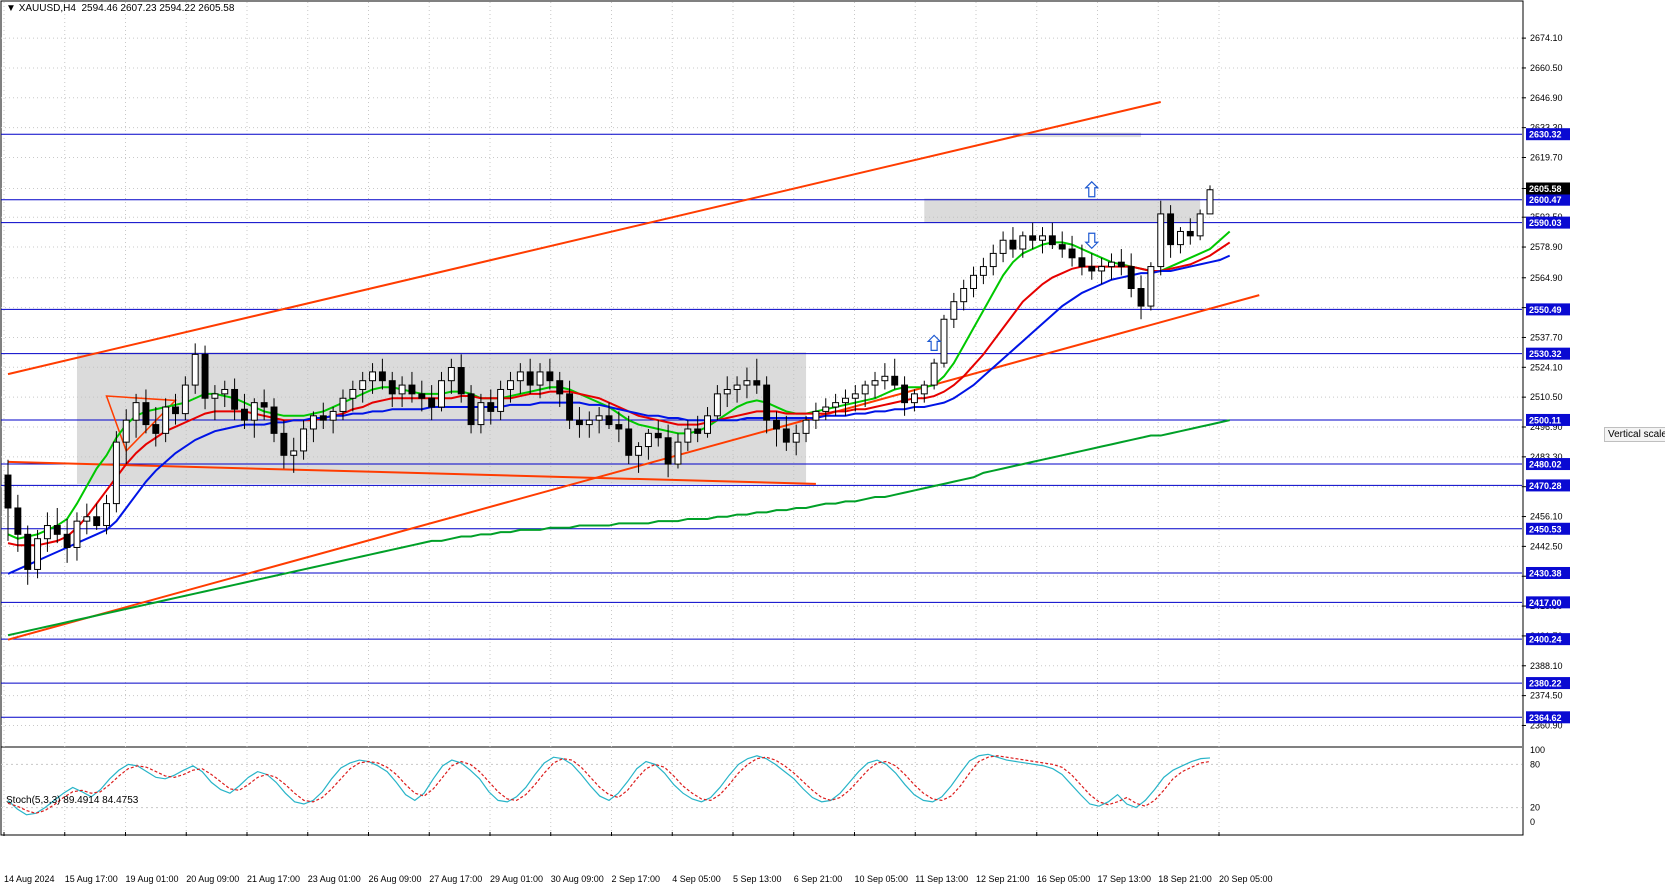  Describe the element at coordinates (1546, 38) in the screenshot. I see `y-tick-label: 2674.10` at that location.